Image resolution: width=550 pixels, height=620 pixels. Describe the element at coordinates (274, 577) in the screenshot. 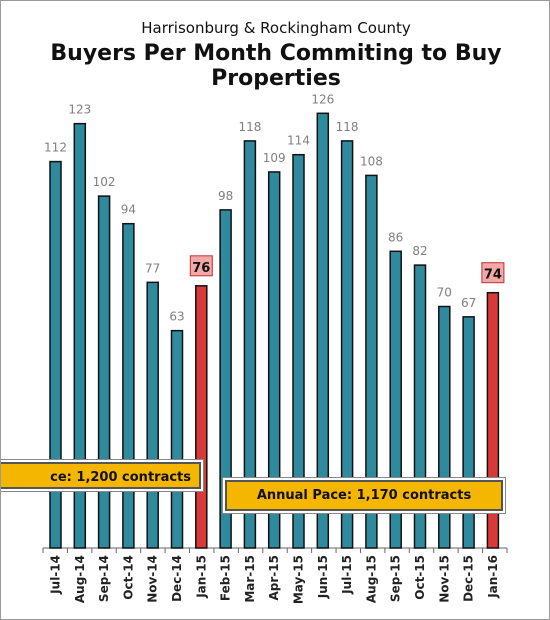

I see `x-tick-label-Apr-15: Apr-15` at that location.